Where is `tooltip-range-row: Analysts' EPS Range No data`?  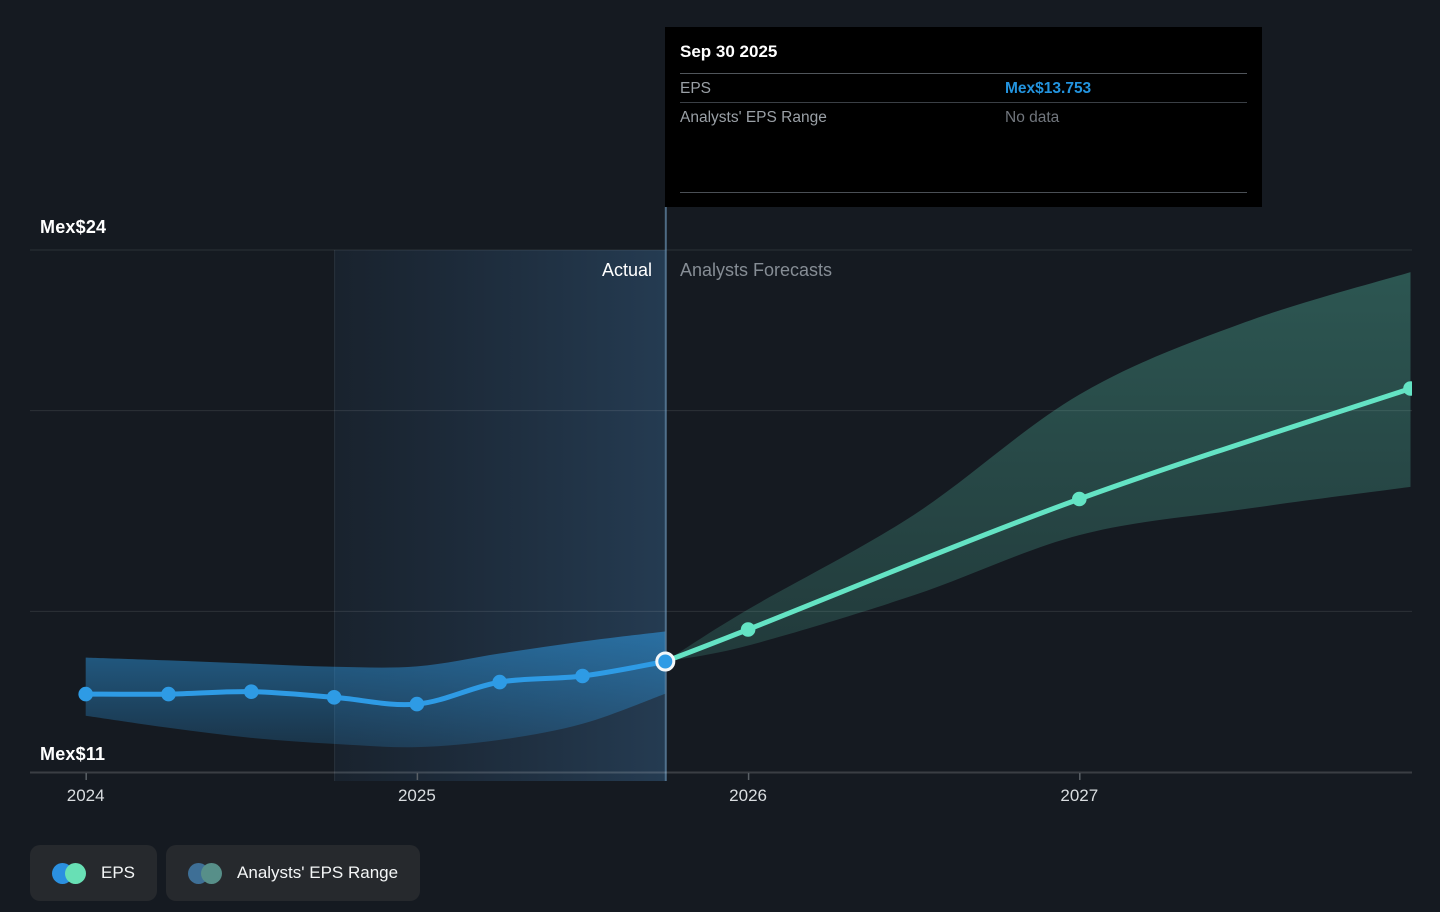
tooltip-range-row: Analysts' EPS Range No data is located at coordinates (963, 117).